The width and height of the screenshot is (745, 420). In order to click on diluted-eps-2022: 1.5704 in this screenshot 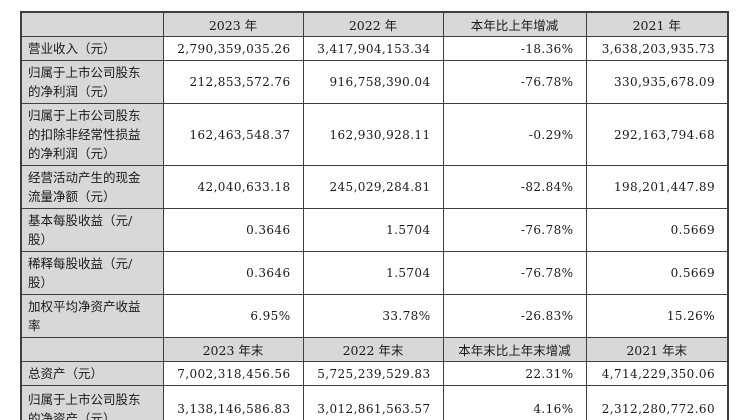, I will do `click(373, 273)`.